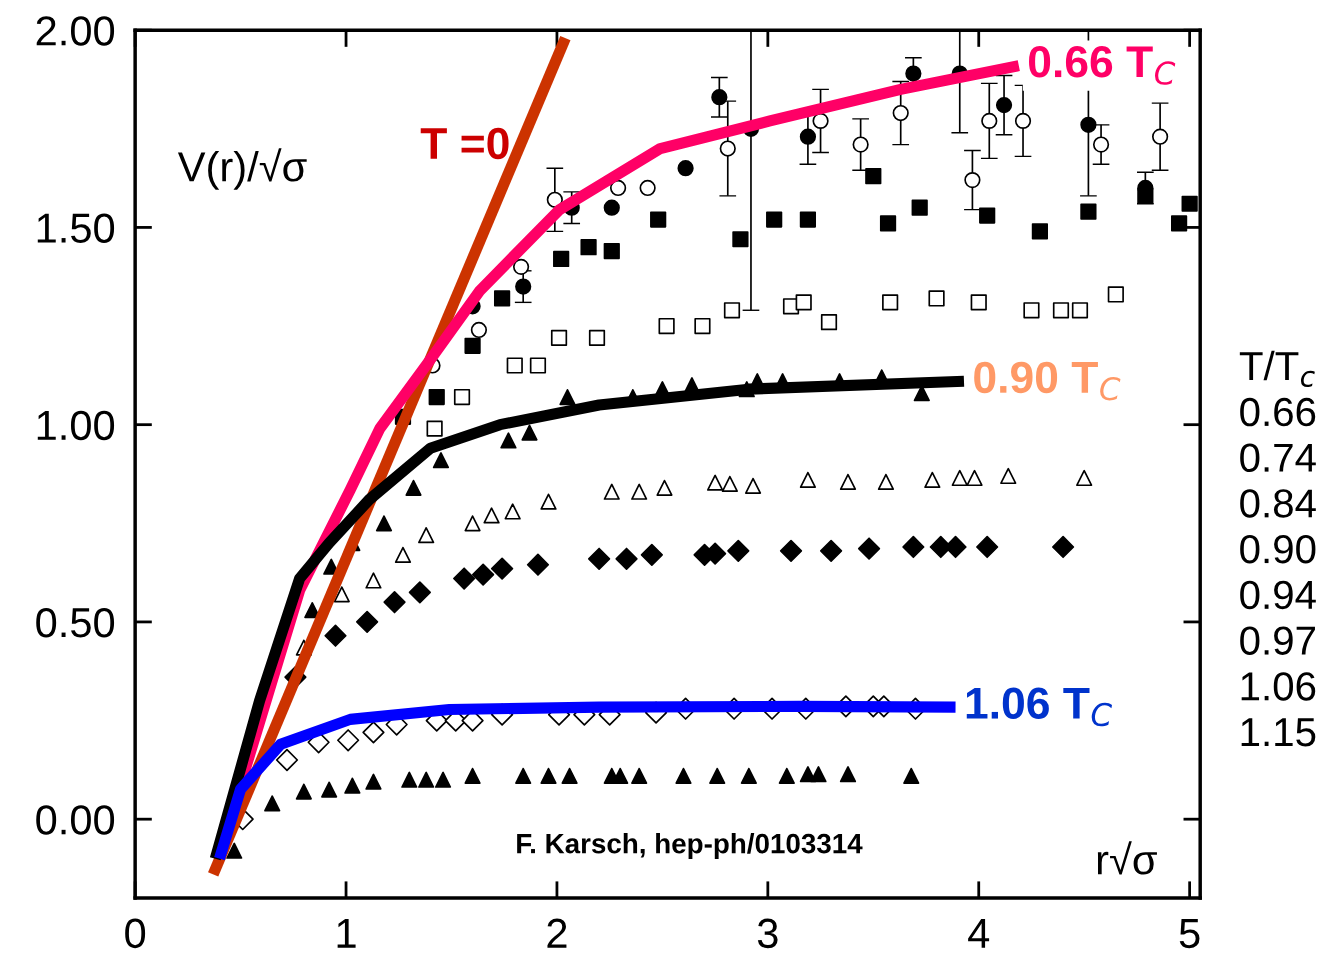 Image resolution: width=1338 pixels, height=973 pixels. I want to click on text: 0.94, so click(1278, 595).